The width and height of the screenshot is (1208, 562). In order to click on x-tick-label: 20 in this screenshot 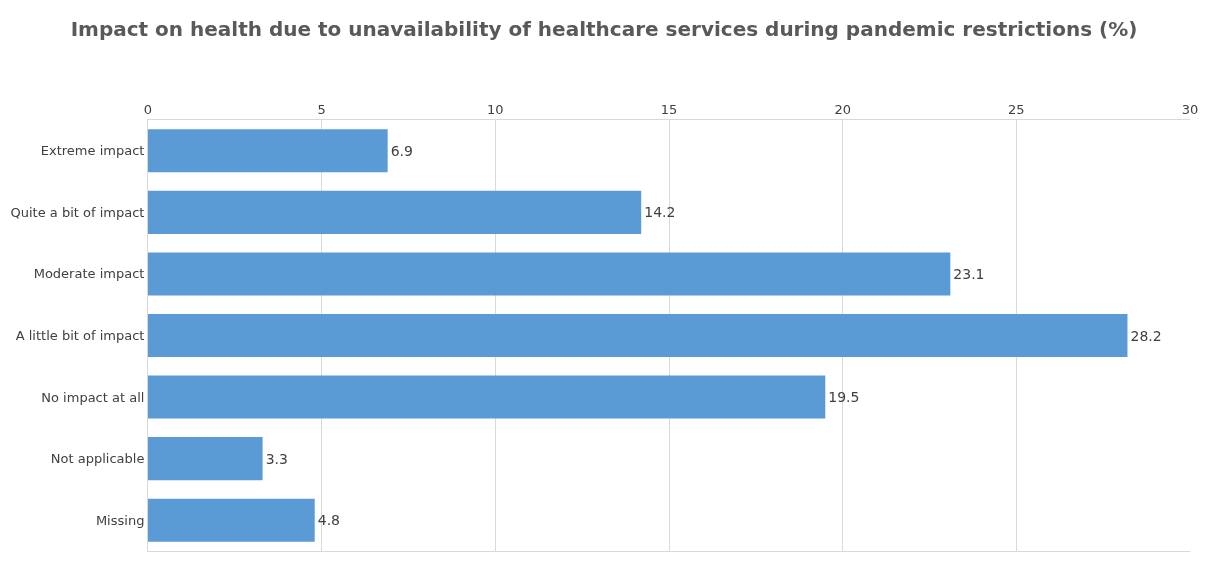, I will do `click(842, 109)`.